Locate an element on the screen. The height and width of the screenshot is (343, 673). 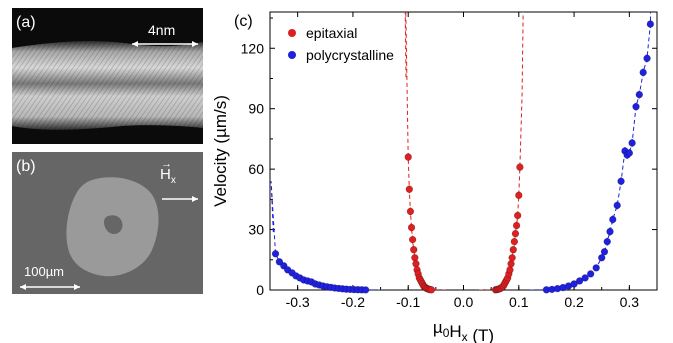
panel-a-image: (a) 4nm is located at coordinates (107, 76).